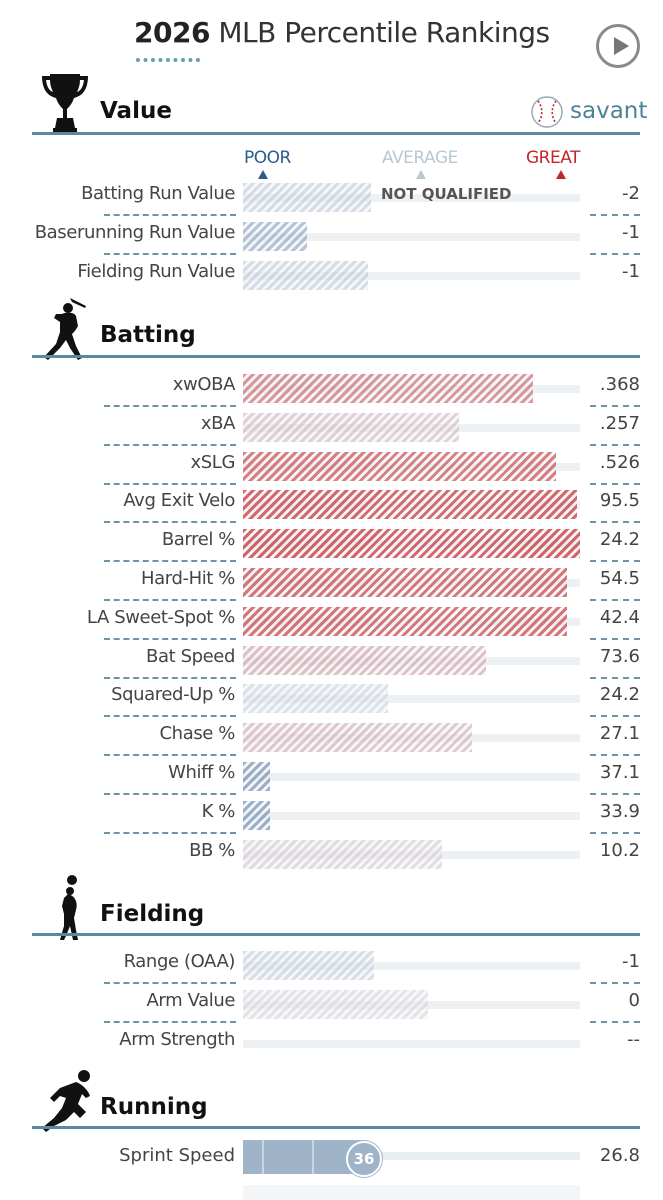 This screenshot has height=1200, width=663. Describe the element at coordinates (190, 656) in the screenshot. I see `metric-label: Bat Speed` at that location.